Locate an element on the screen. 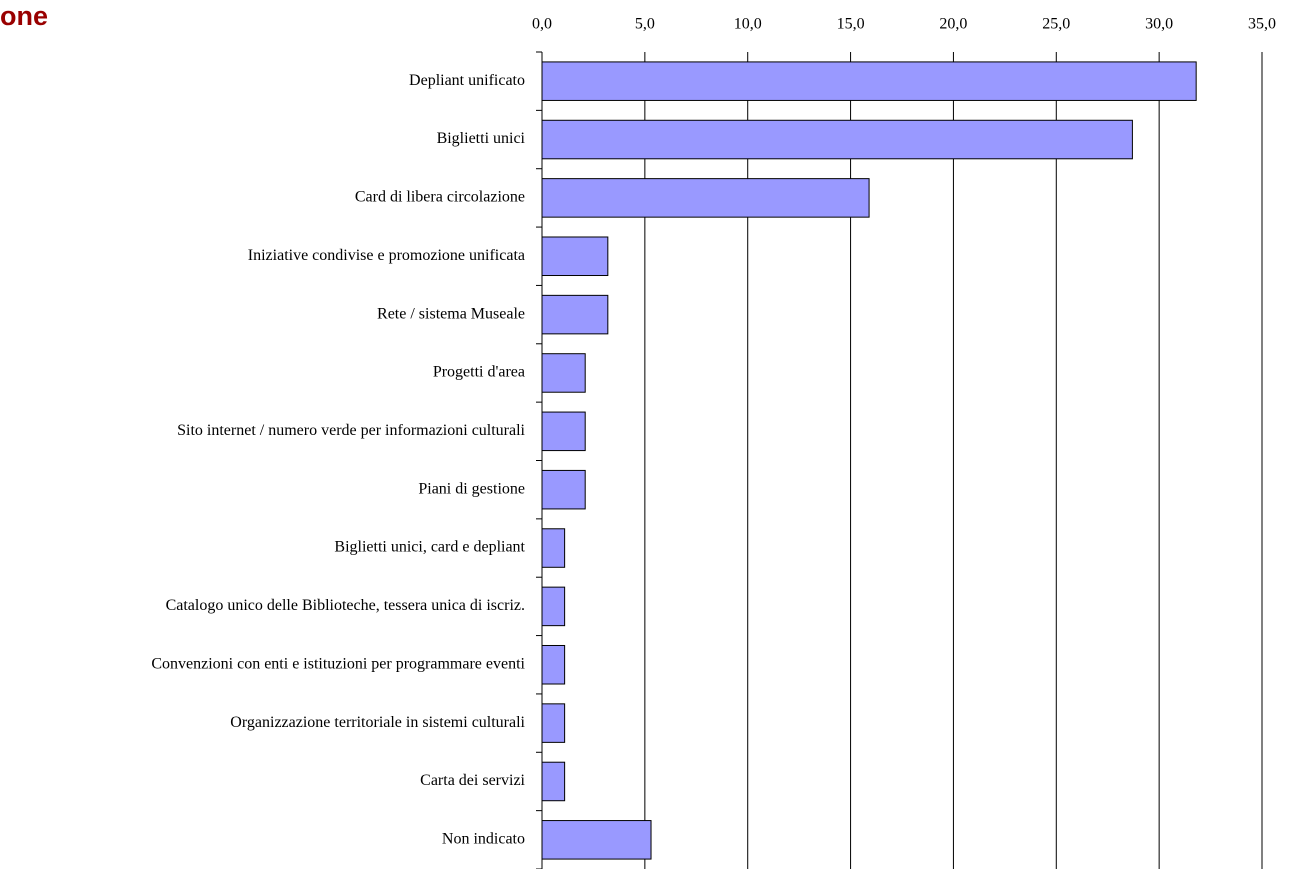  y-tick-label: Biglietti unici is located at coordinates (481, 138).